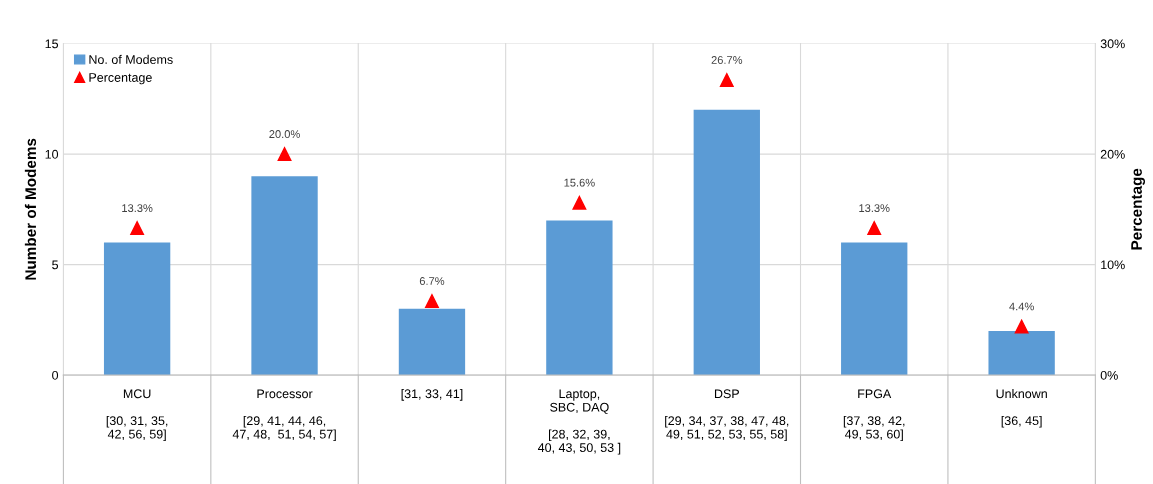 The width and height of the screenshot is (1153, 484). I want to click on y-axis-title: Number of Modems, so click(30, 209).